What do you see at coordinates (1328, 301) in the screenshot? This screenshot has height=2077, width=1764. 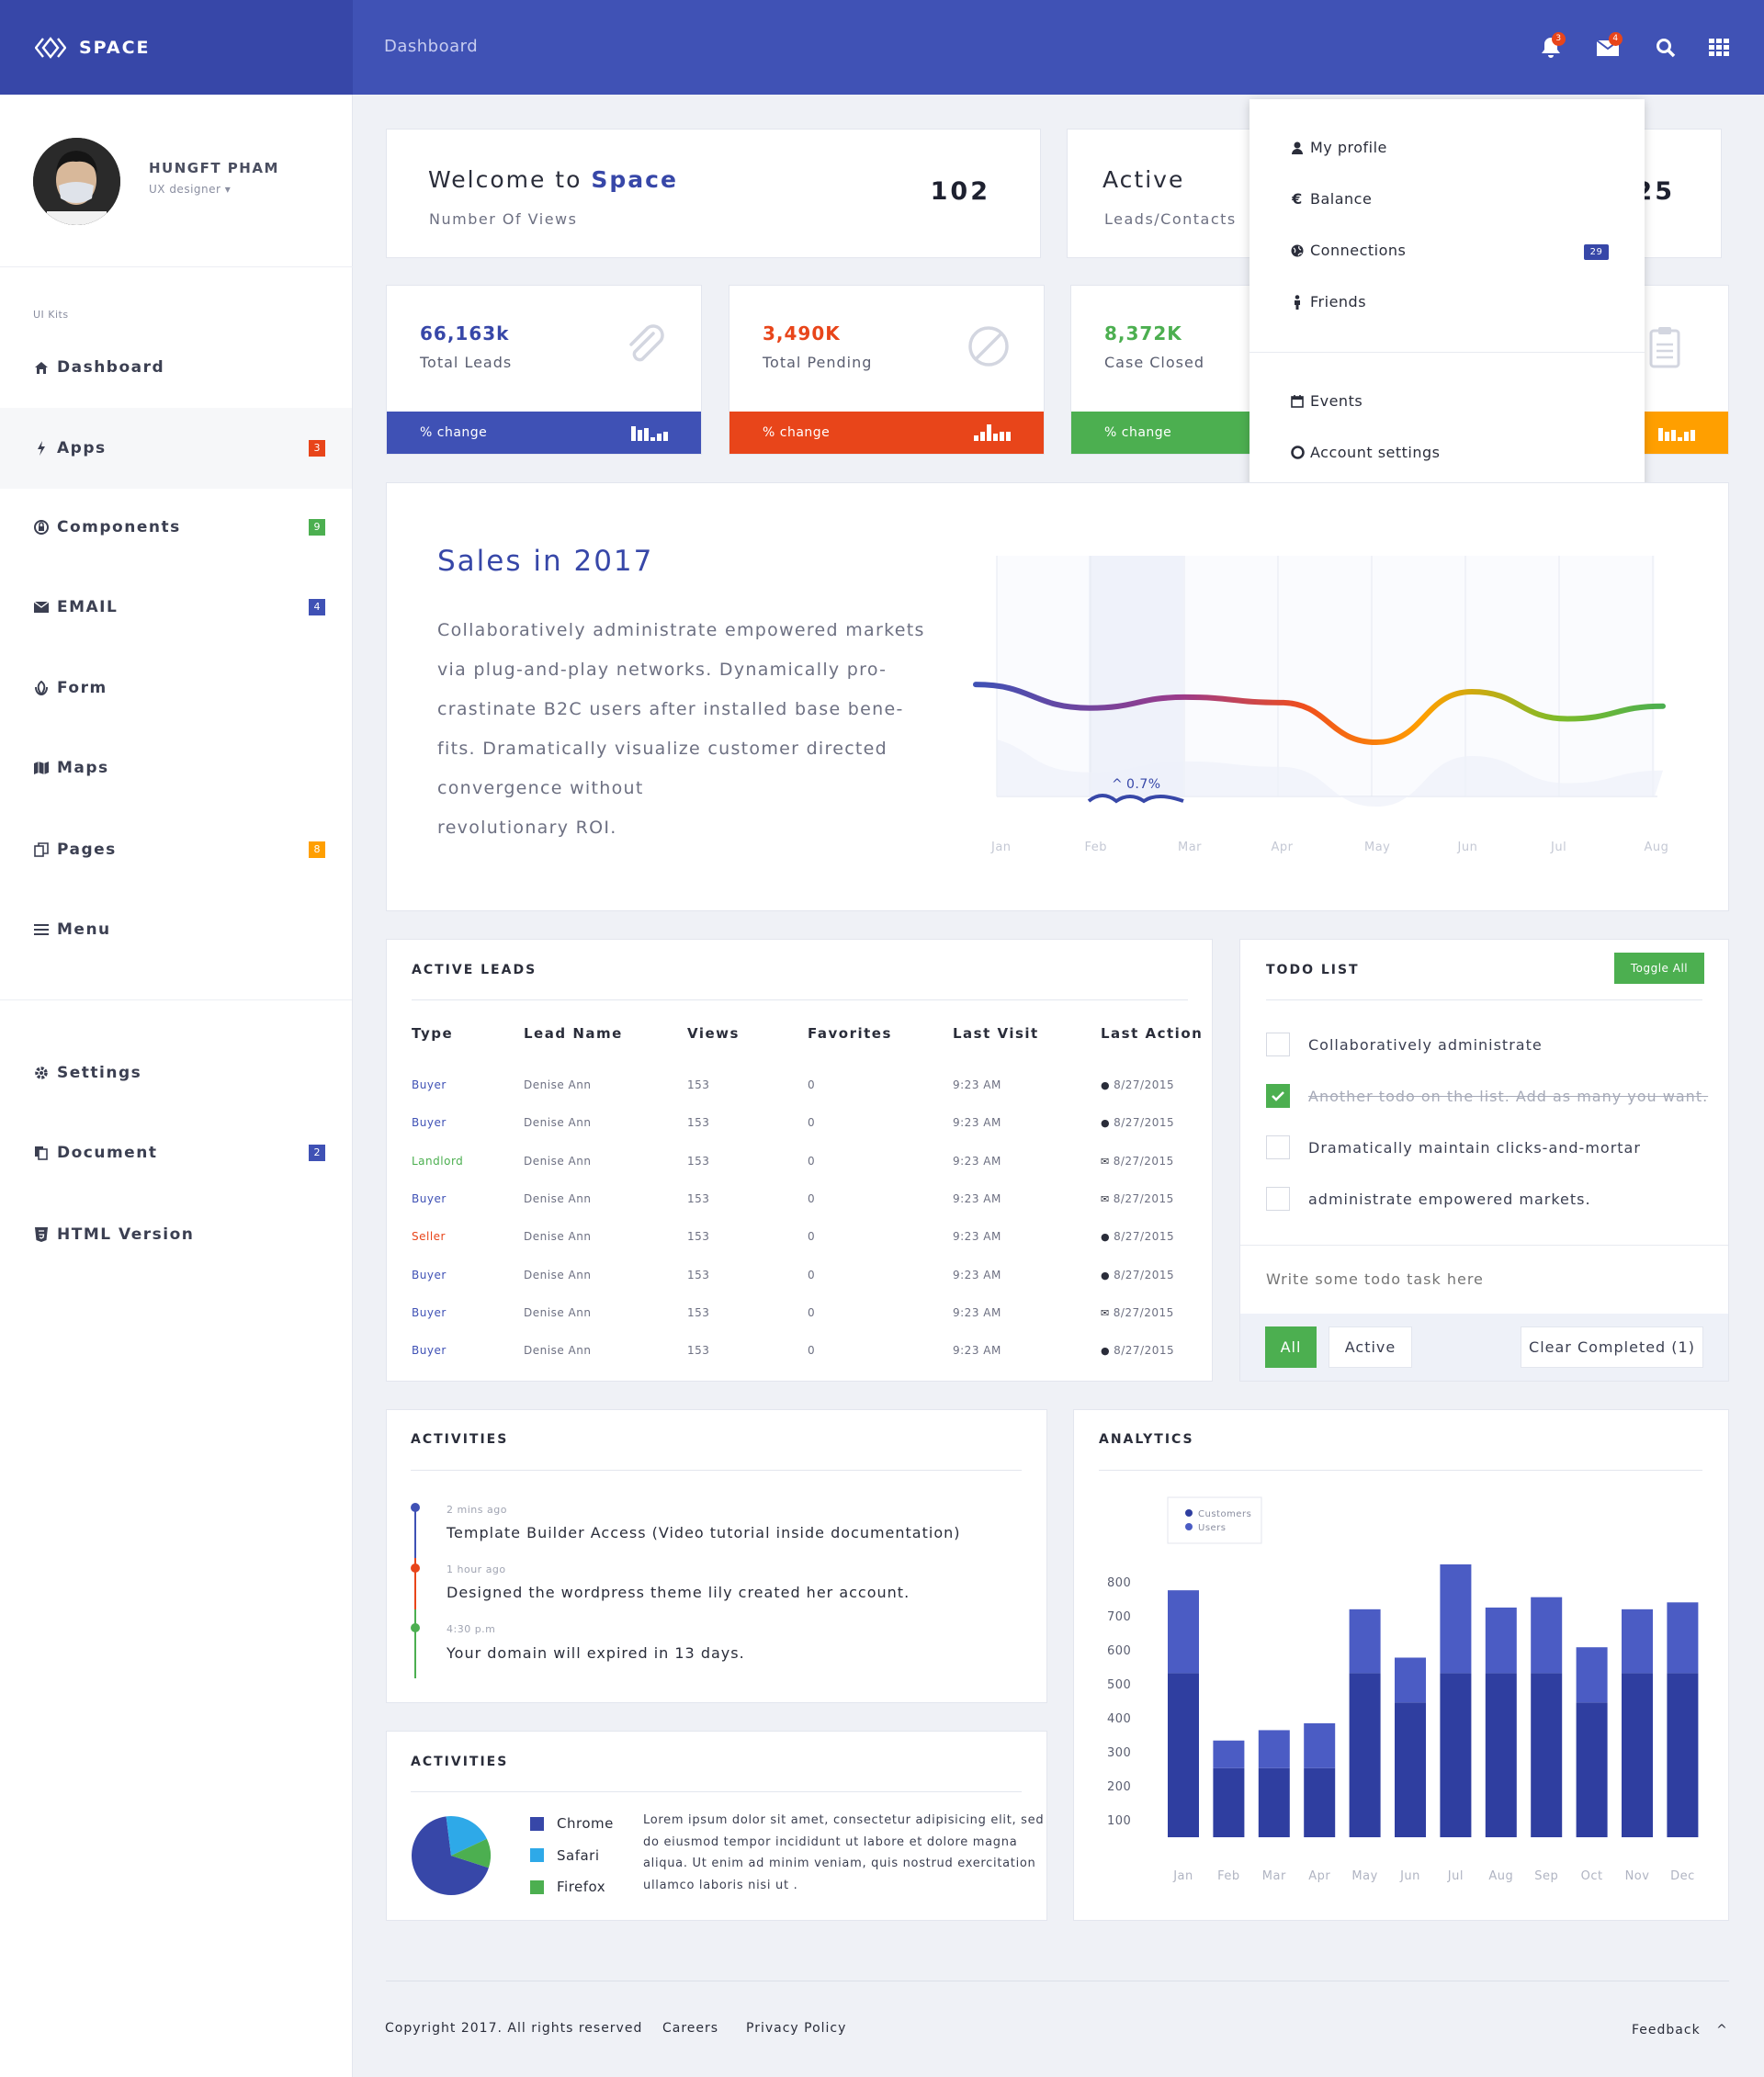 I see `menu-item-friends: Friends` at bounding box center [1328, 301].